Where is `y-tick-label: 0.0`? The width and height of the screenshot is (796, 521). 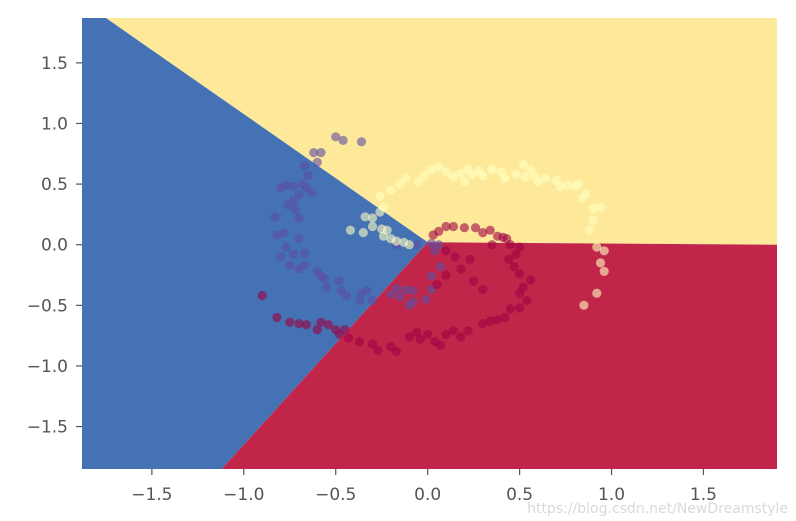
y-tick-label: 0.0 is located at coordinates (54, 246).